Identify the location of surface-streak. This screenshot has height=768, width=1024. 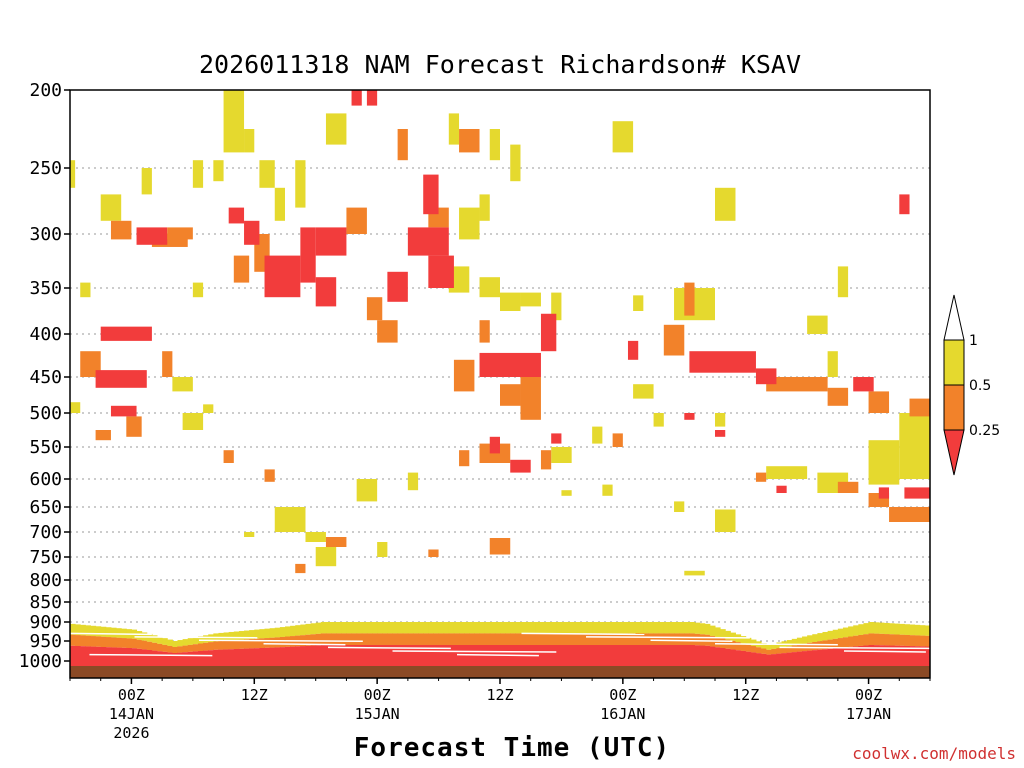
(667, 637).